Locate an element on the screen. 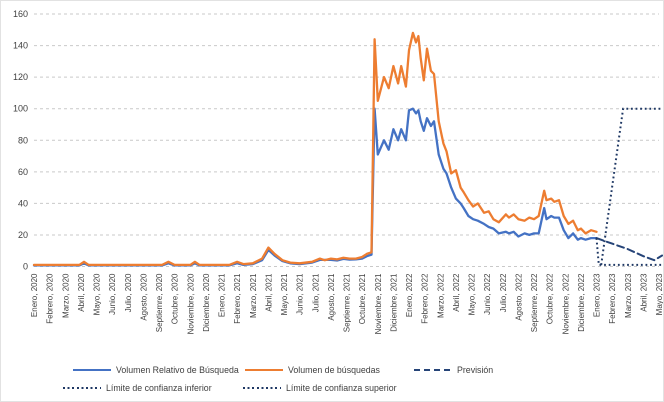 Image resolution: width=664 pixels, height=402 pixels. x-tick-label: Septiemre, 2020 is located at coordinates (159, 302).